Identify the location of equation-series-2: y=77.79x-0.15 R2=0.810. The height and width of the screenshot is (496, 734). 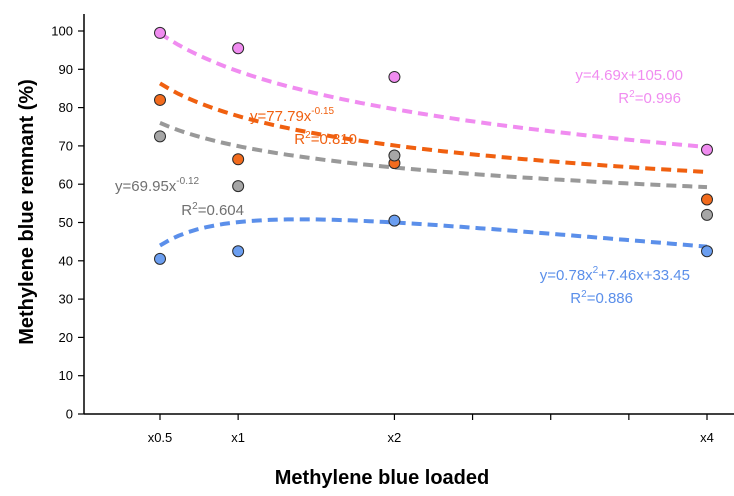
(303, 127).